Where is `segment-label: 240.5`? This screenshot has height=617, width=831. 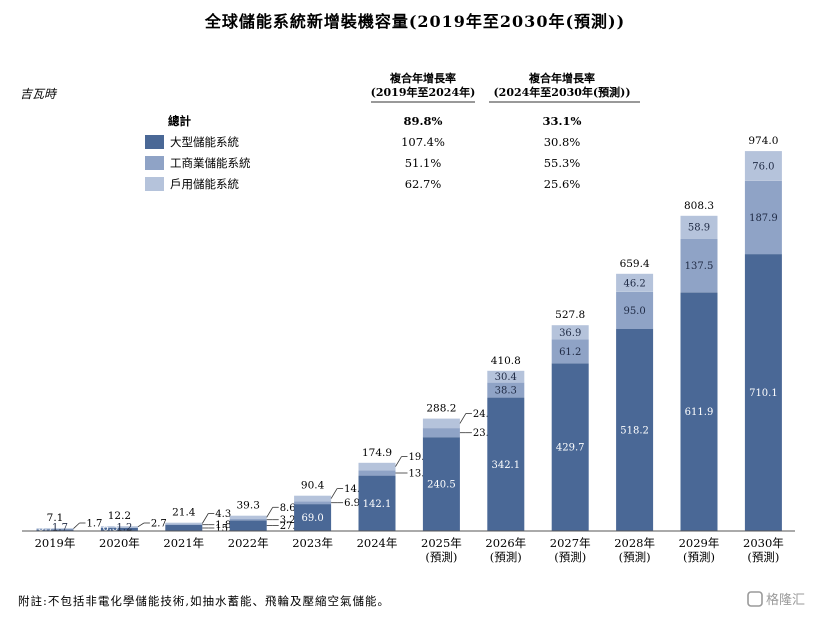 segment-label: 240.5 is located at coordinates (441, 485).